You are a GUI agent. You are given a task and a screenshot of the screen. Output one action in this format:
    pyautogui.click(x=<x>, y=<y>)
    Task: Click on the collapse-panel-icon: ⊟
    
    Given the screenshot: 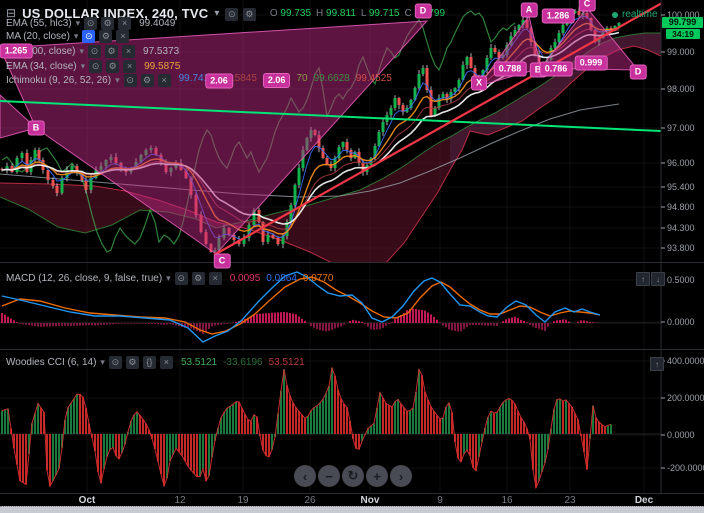 What is the action you would take?
    pyautogui.click(x=11, y=13)
    